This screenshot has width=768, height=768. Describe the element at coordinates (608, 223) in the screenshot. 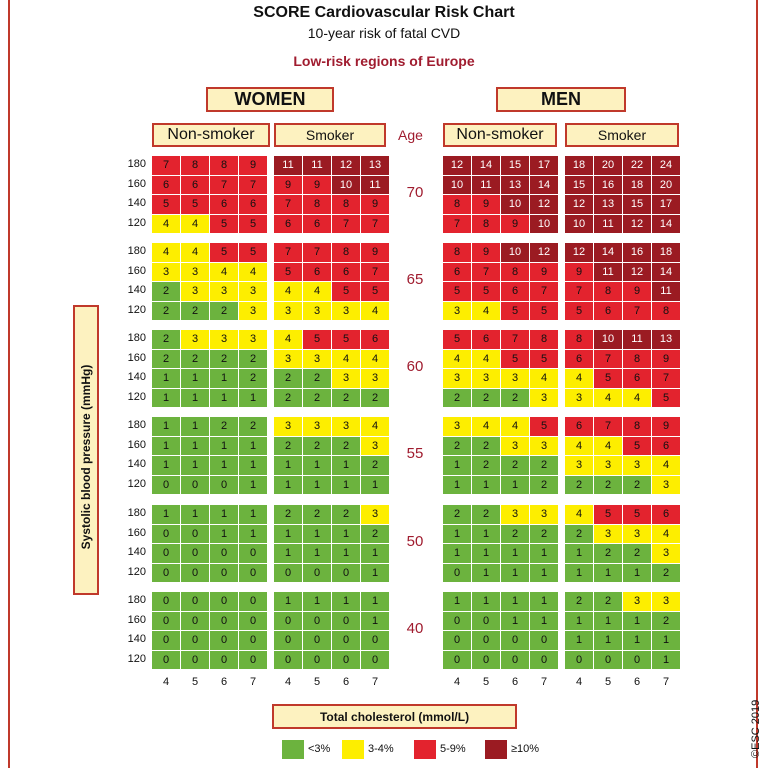

I see `risk-cell-men-smoker: 11` at that location.